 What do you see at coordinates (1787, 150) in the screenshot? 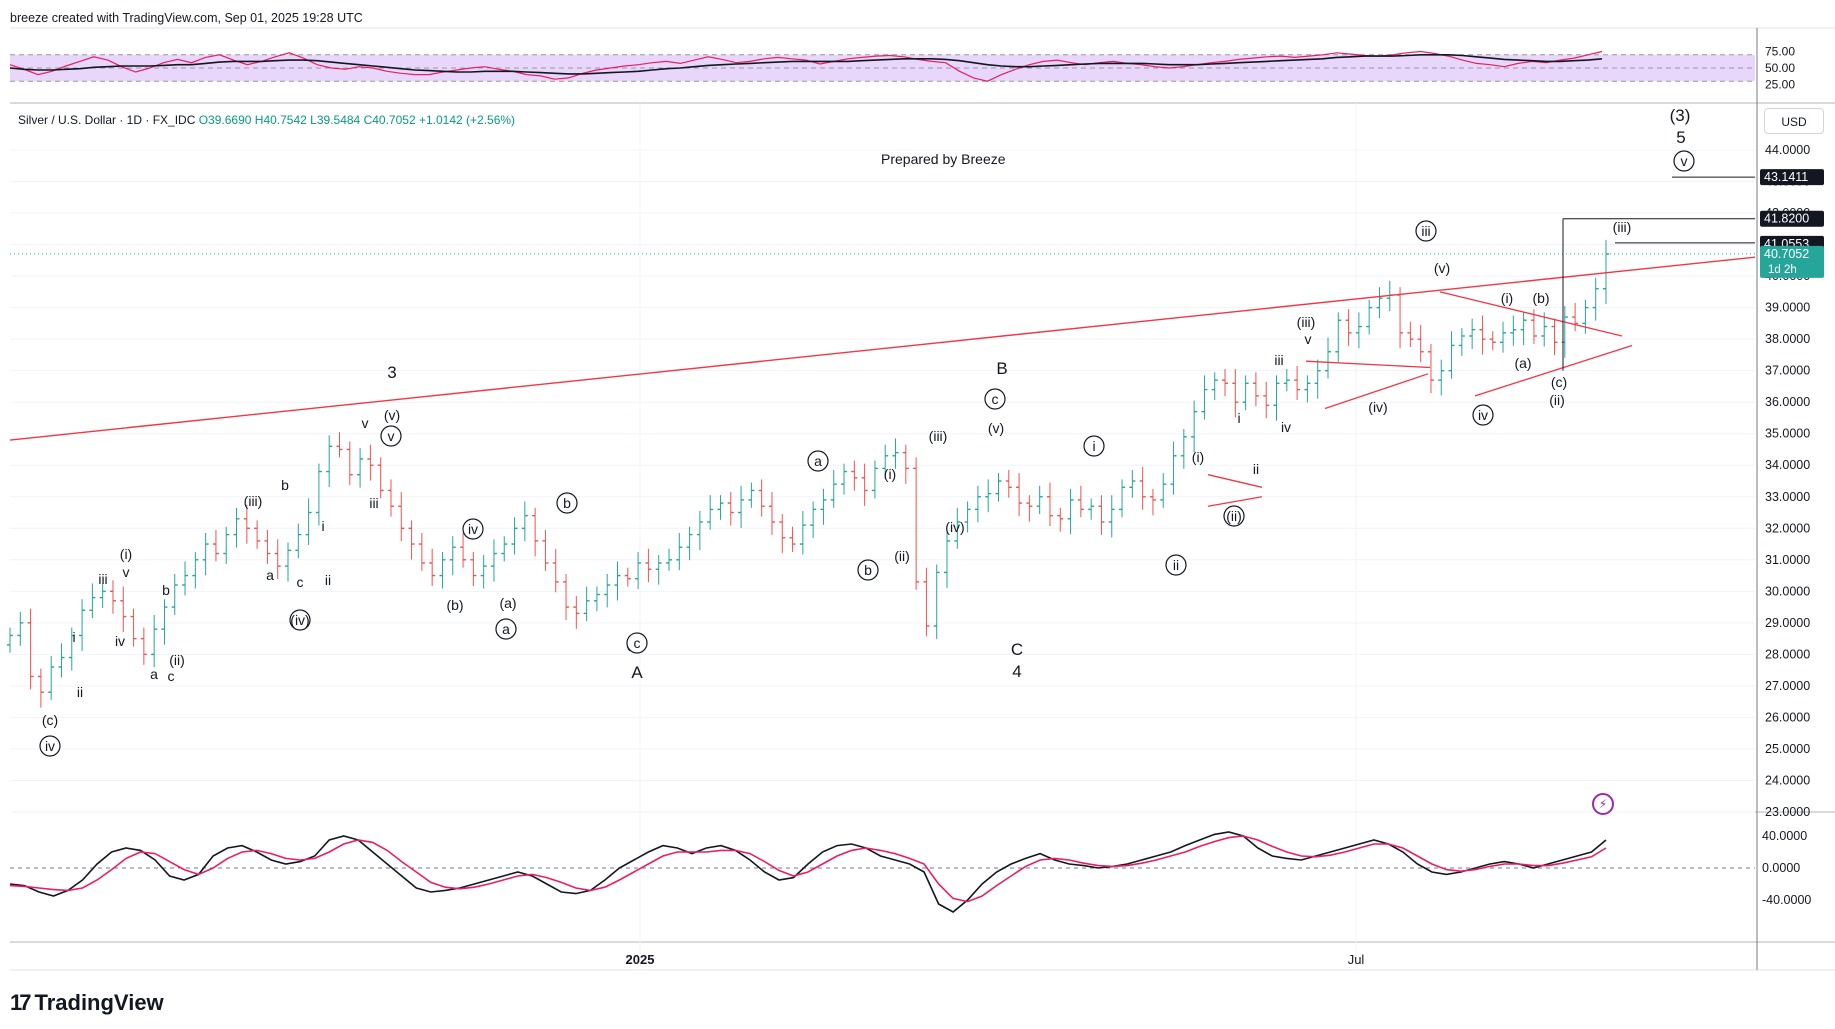
I see `price-tick-label: 44.0000` at bounding box center [1787, 150].